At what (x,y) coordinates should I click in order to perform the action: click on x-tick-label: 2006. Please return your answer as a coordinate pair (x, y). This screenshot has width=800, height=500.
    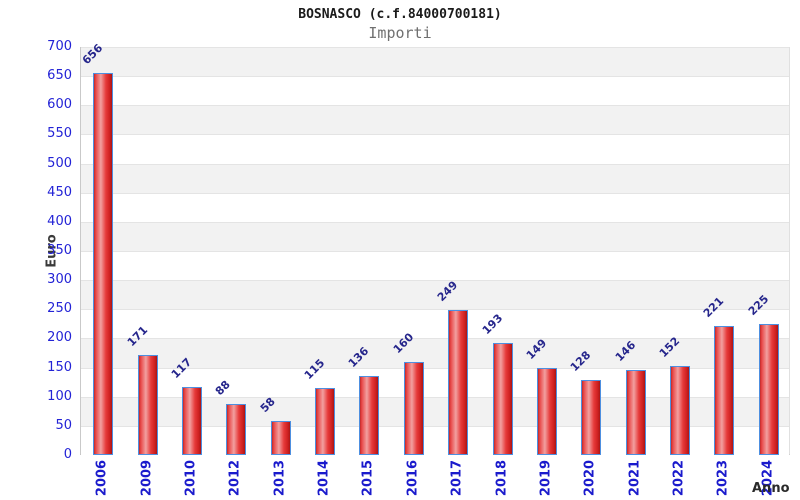
    Looking at the image, I should click on (102, 478).